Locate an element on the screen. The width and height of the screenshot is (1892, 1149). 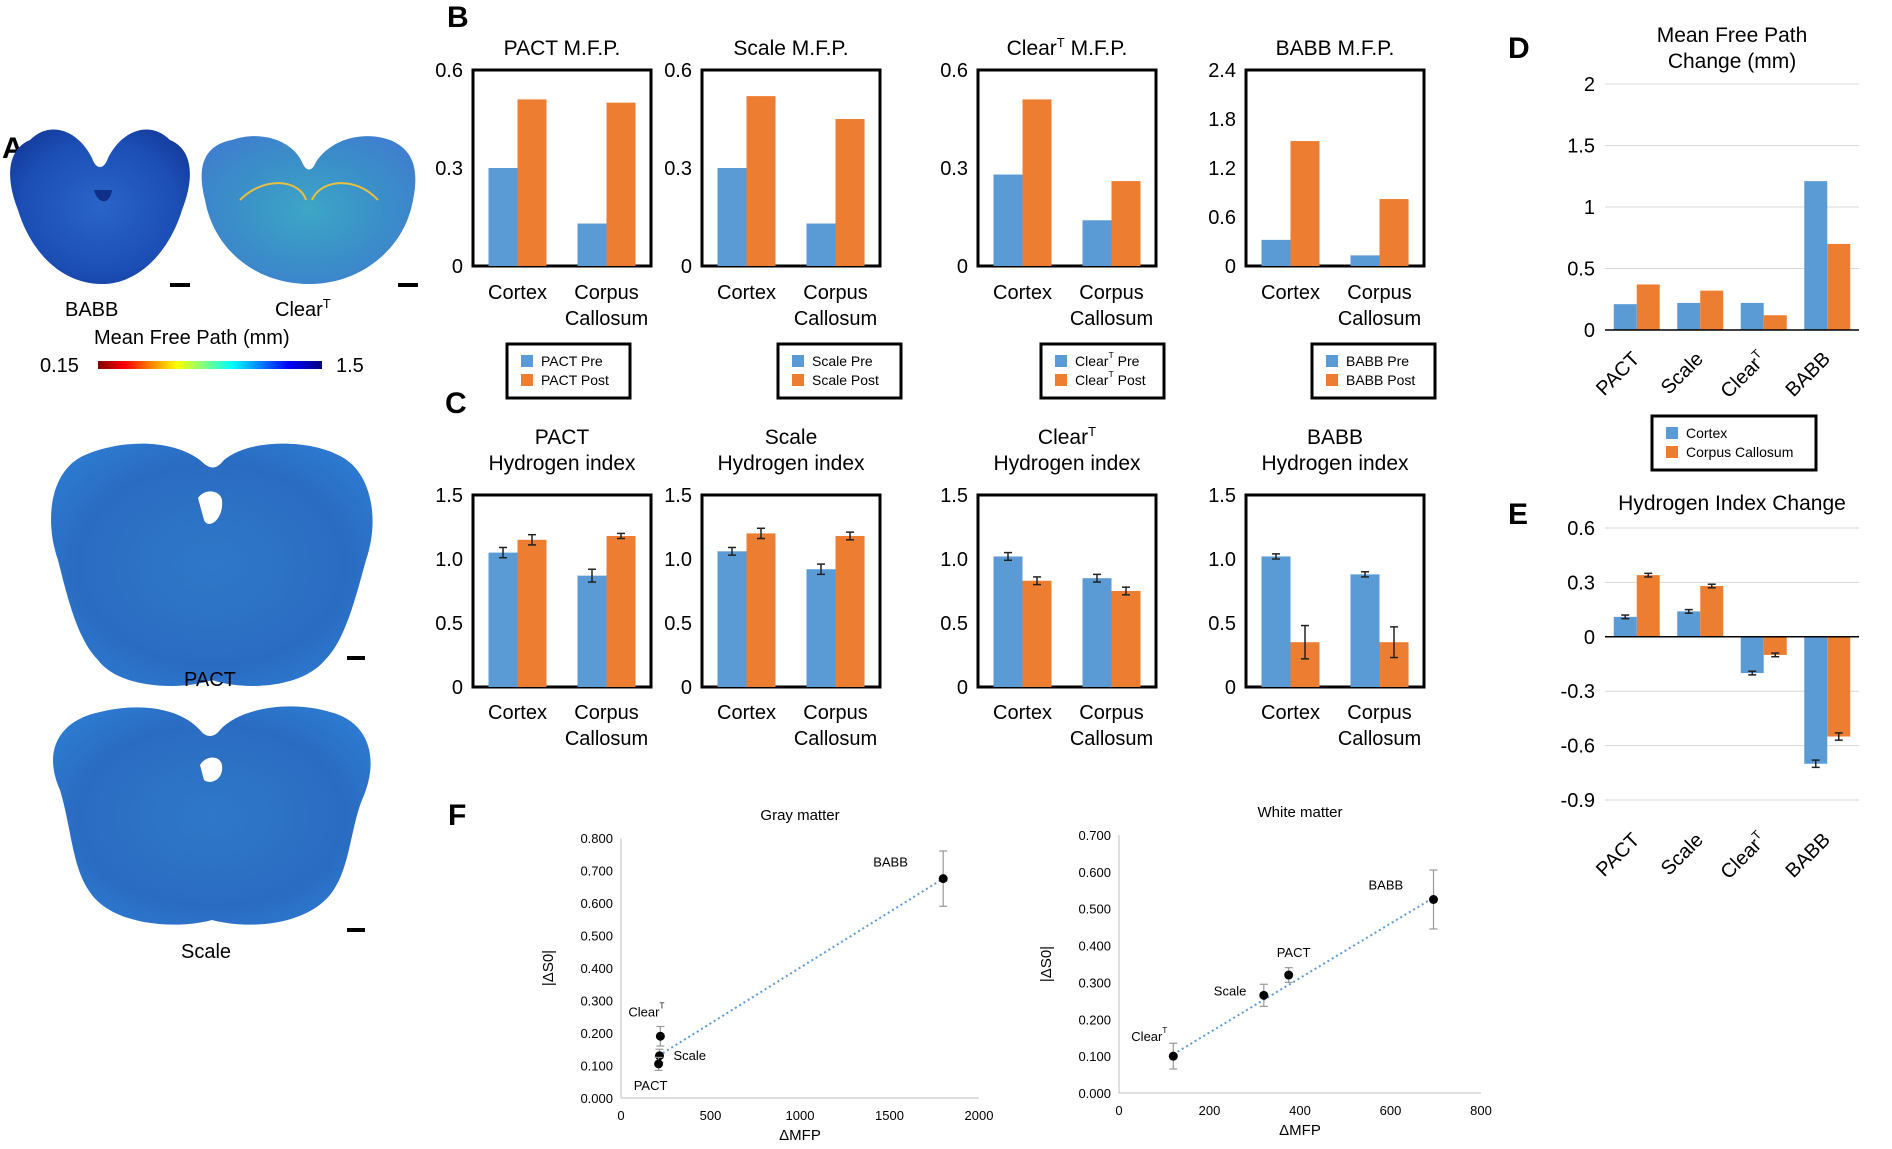
legend-label: ClearT Post is located at coordinates (1110, 378).